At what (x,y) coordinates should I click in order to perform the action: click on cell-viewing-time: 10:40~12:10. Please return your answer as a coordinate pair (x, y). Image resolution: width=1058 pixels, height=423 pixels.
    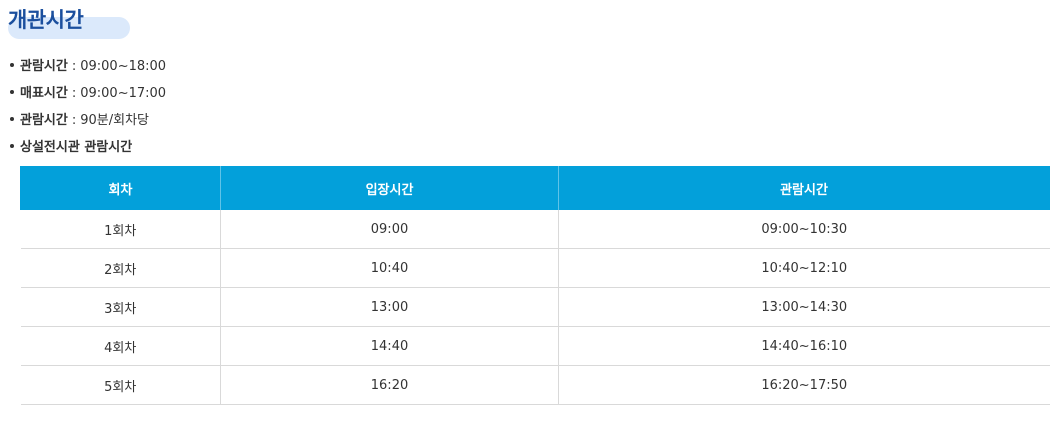
    Looking at the image, I should click on (804, 268).